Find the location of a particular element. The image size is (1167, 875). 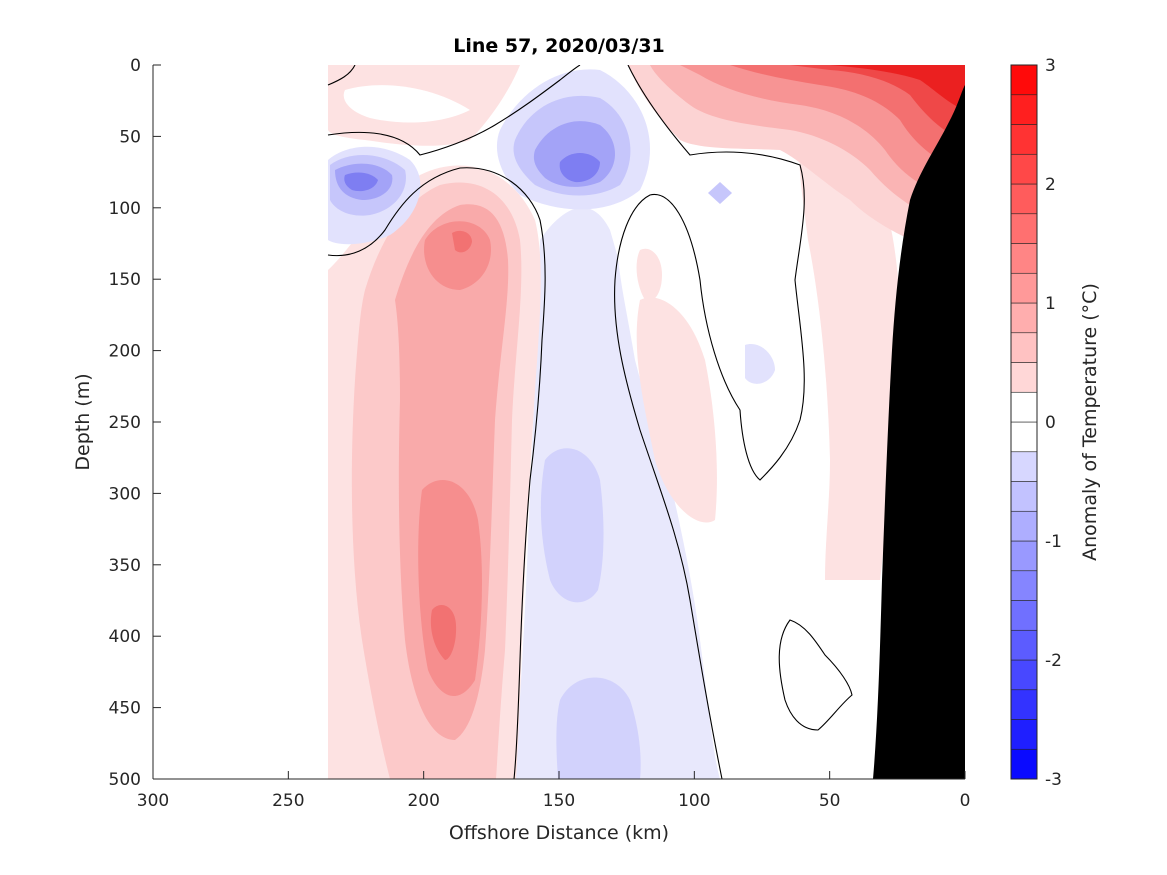

y-tick-label: 500 is located at coordinates (125, 780).